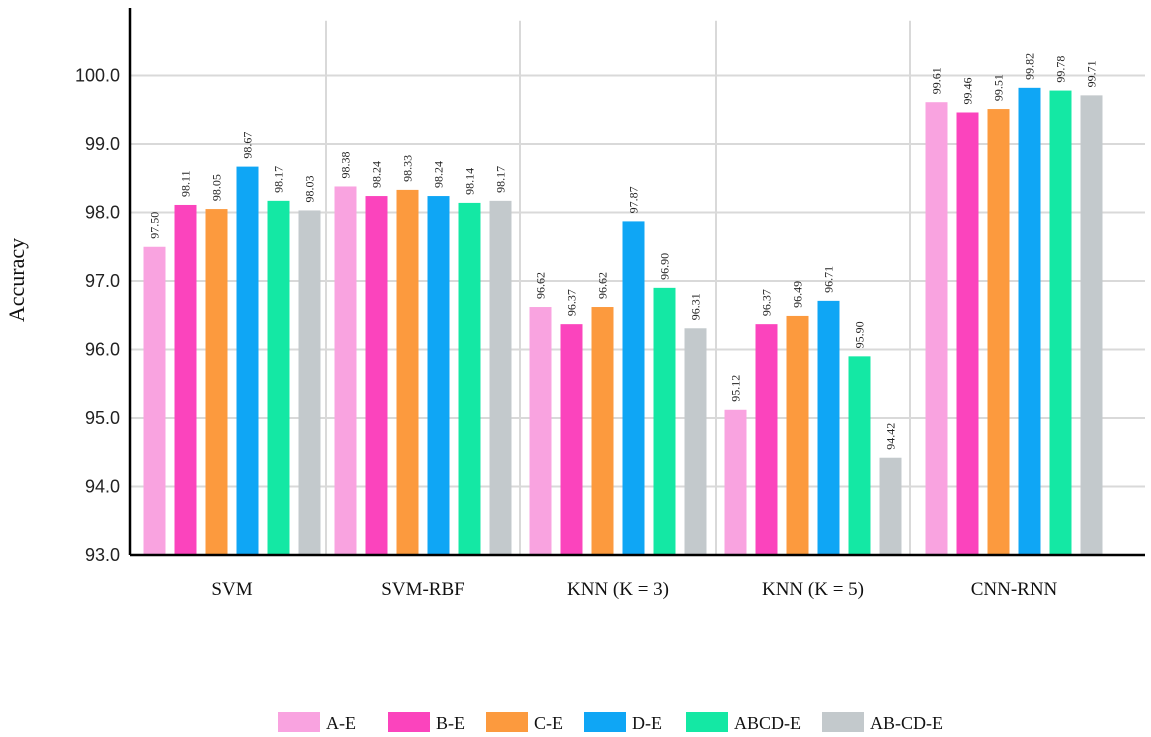 This screenshot has height=737, width=1151. Describe the element at coordinates (618, 589) in the screenshot. I see `x-category-label: KNN (K = 3)` at that location.